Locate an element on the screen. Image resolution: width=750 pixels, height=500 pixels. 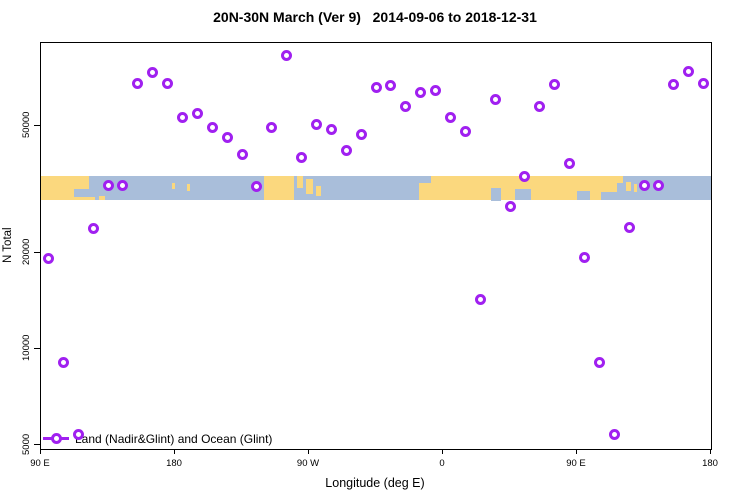
y-axis-label: N Total is located at coordinates (8, 245).